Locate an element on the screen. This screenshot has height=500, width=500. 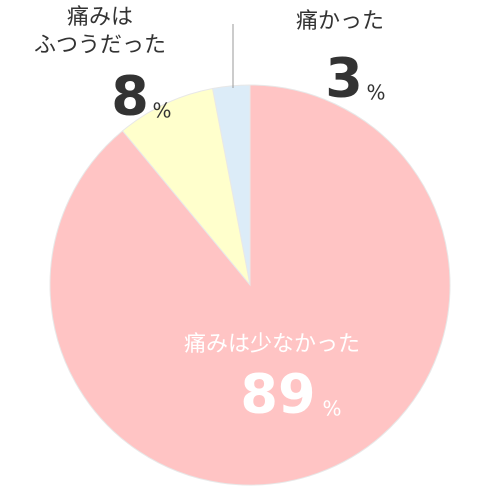
pie-slice is located at coordinates (186, 186).